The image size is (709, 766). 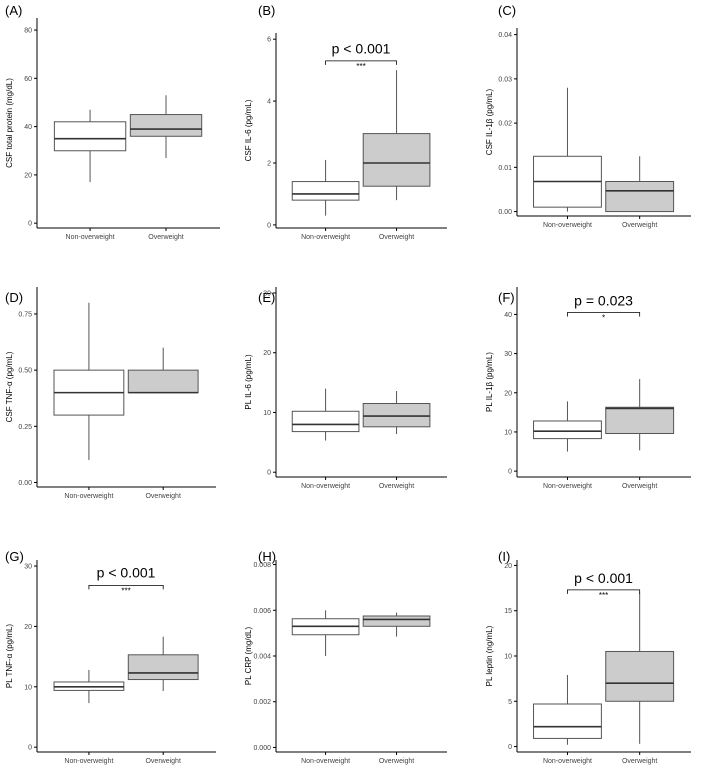 I want to click on y-axis-title: PL leptin (ng/mL), so click(x=489, y=655).